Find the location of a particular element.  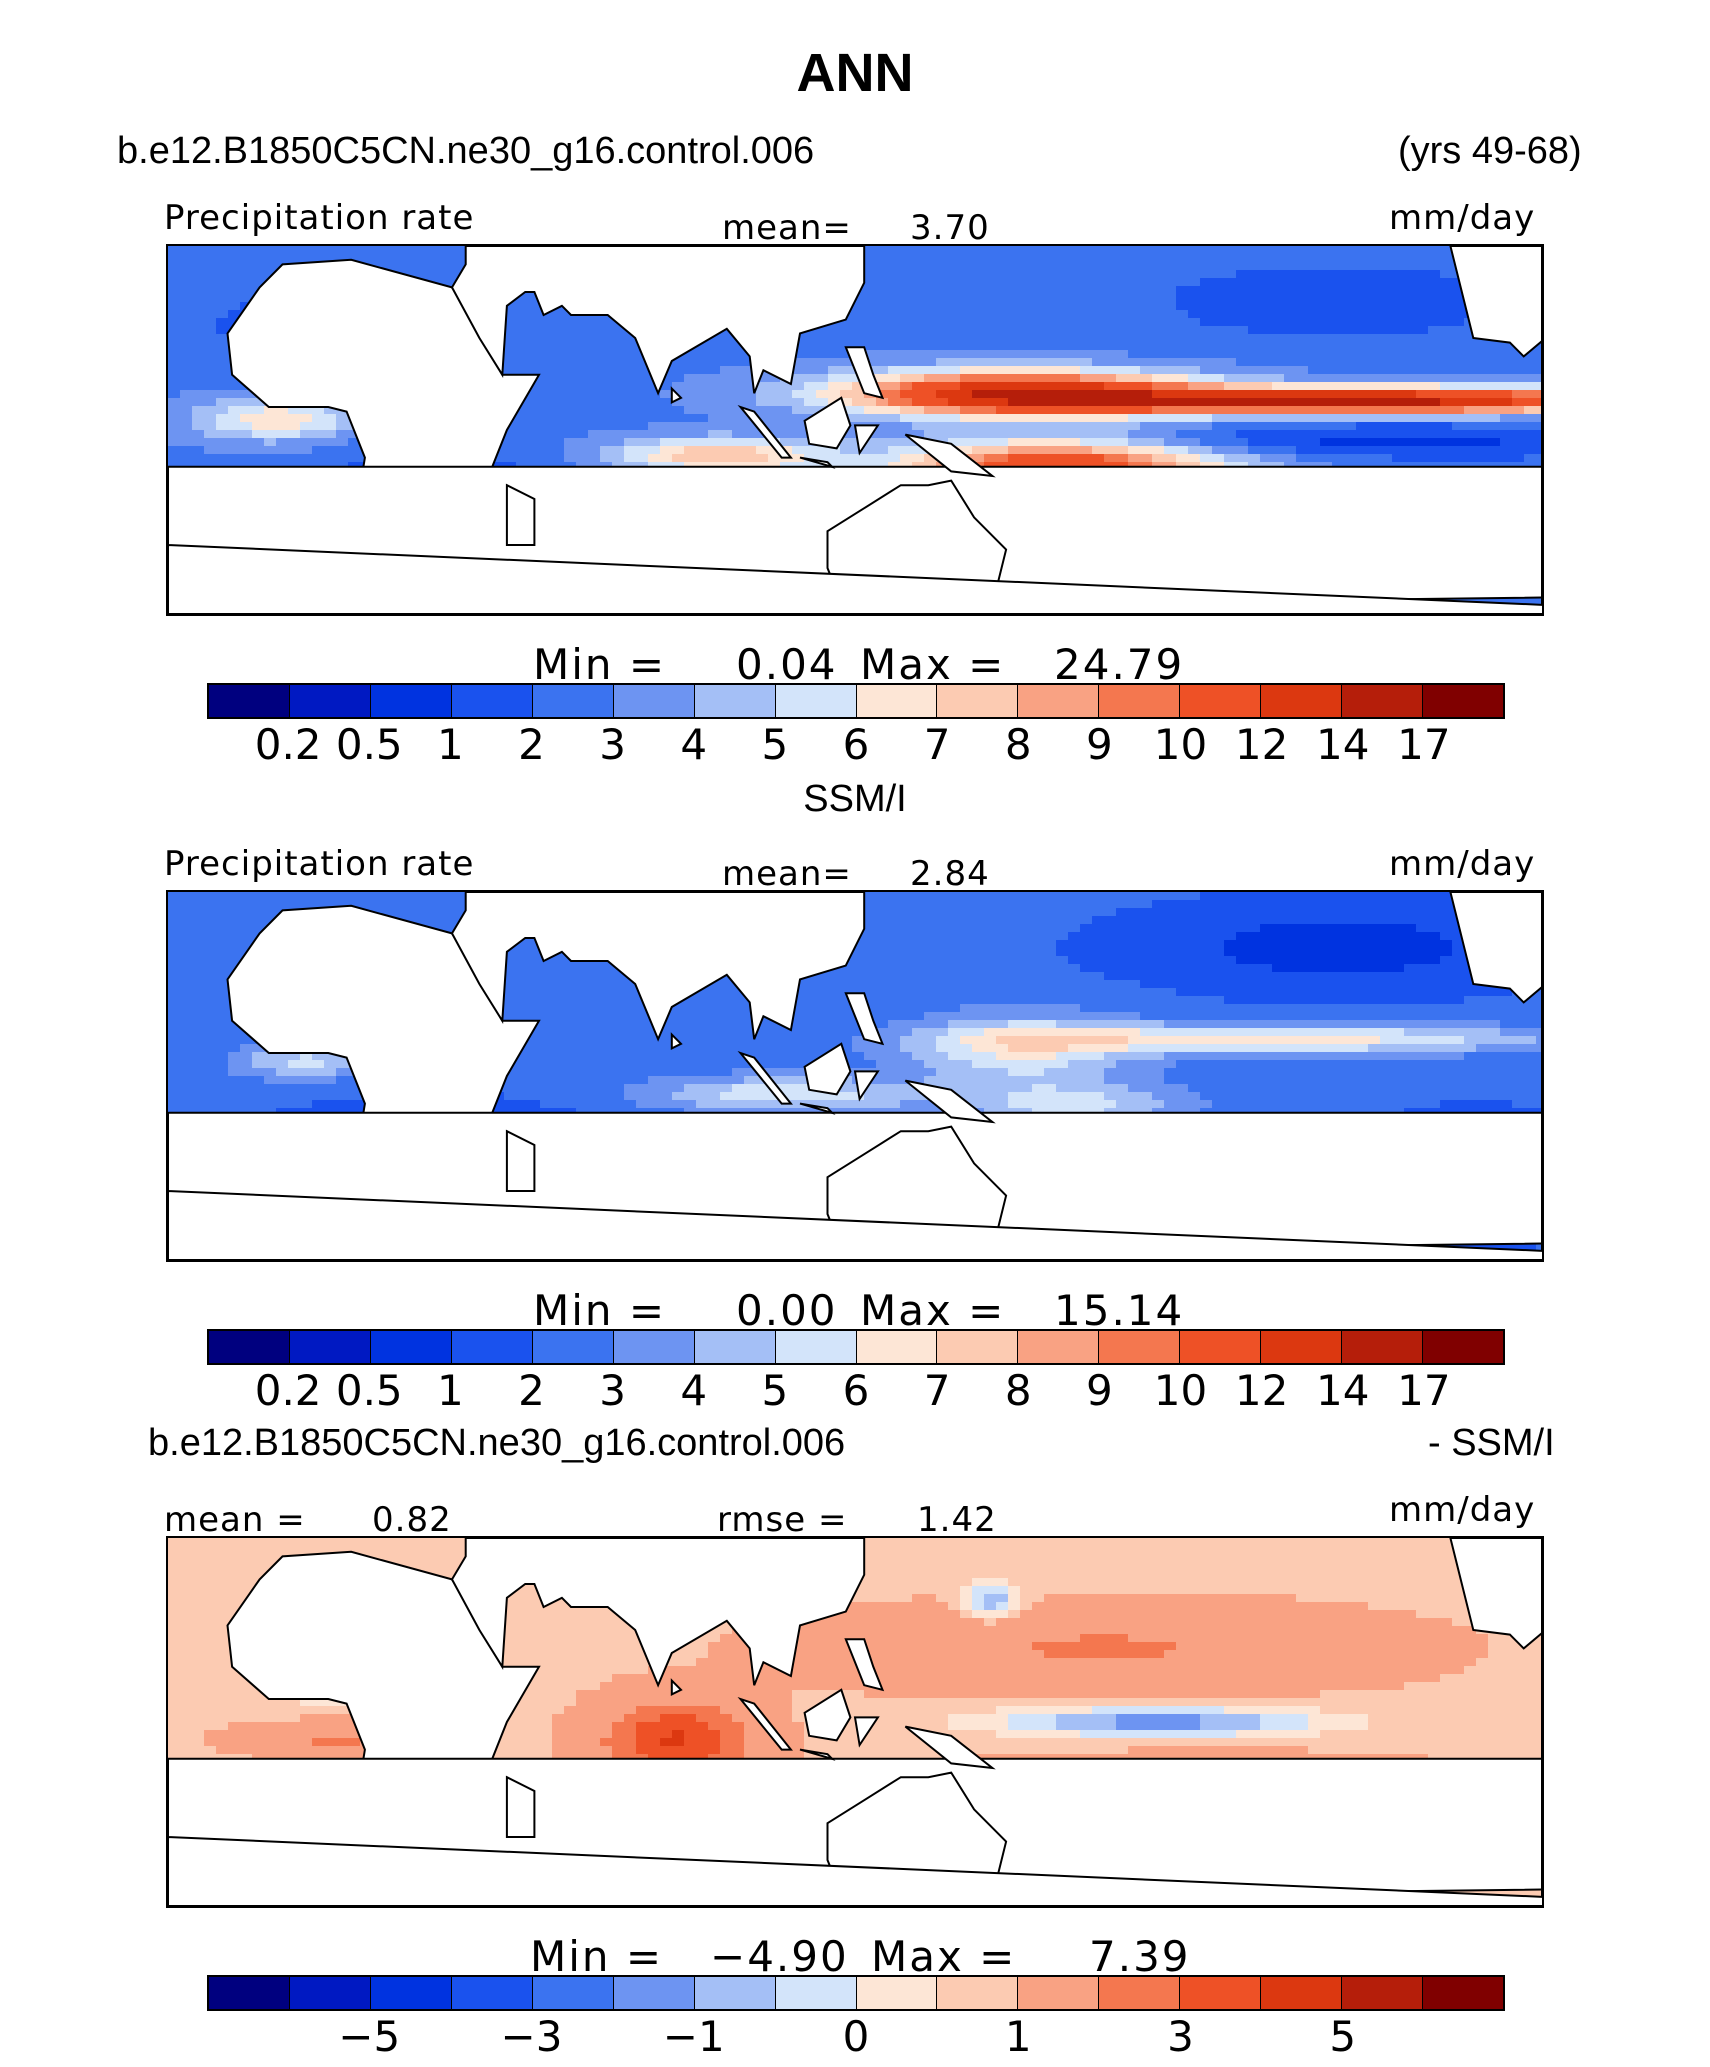

panel2-map is located at coordinates (855, 1076).